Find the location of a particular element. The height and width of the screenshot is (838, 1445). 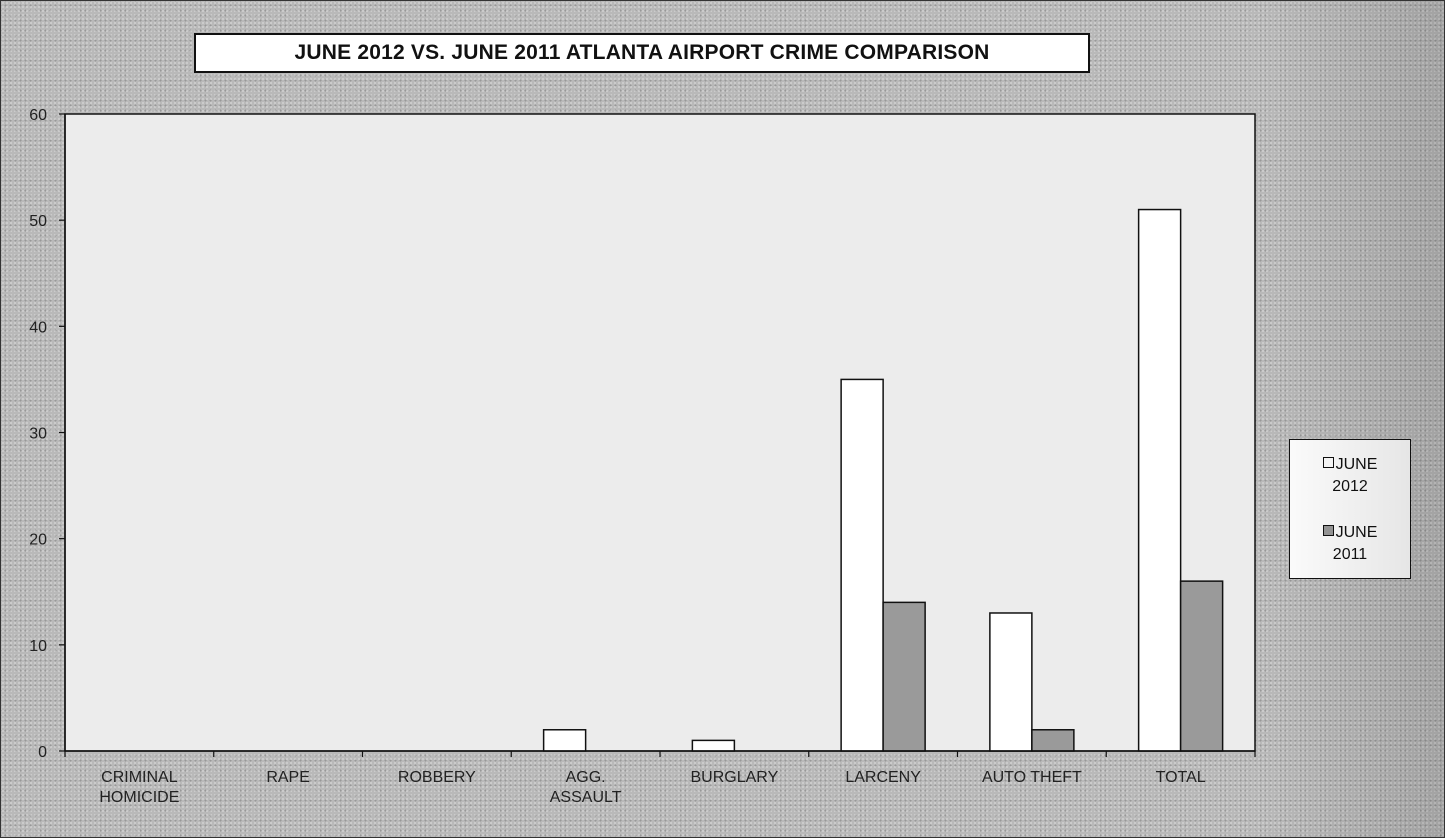

y-tick-label: 50 is located at coordinates (38, 221).